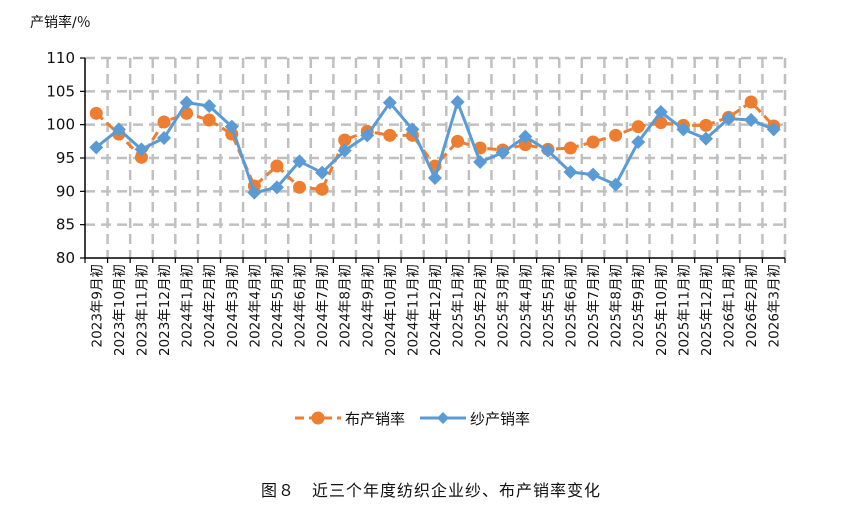 The width and height of the screenshot is (862, 516). I want to click on x-tick-label: 2025年1月初, so click(458, 305).